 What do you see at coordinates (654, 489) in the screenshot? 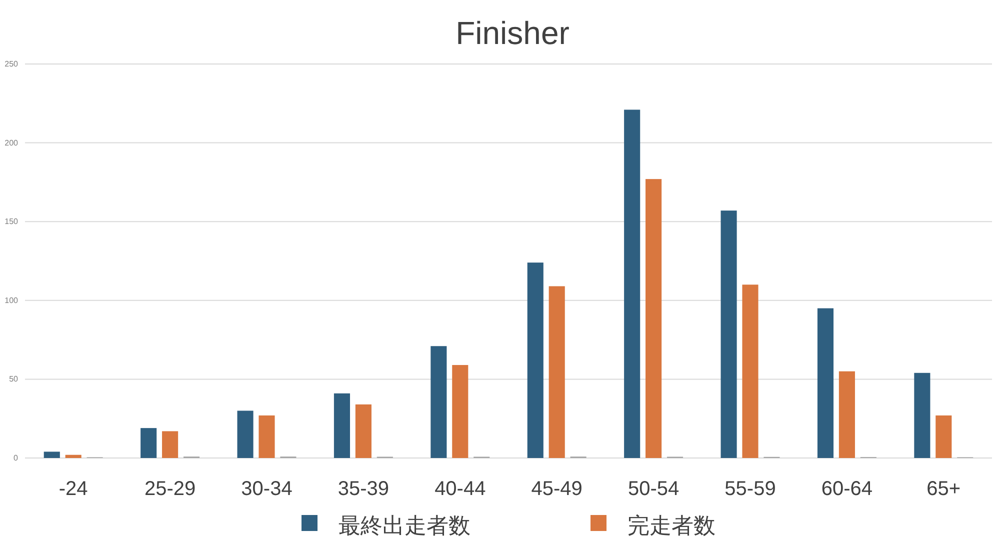
I see `x-tick-label: 50-54` at bounding box center [654, 489].